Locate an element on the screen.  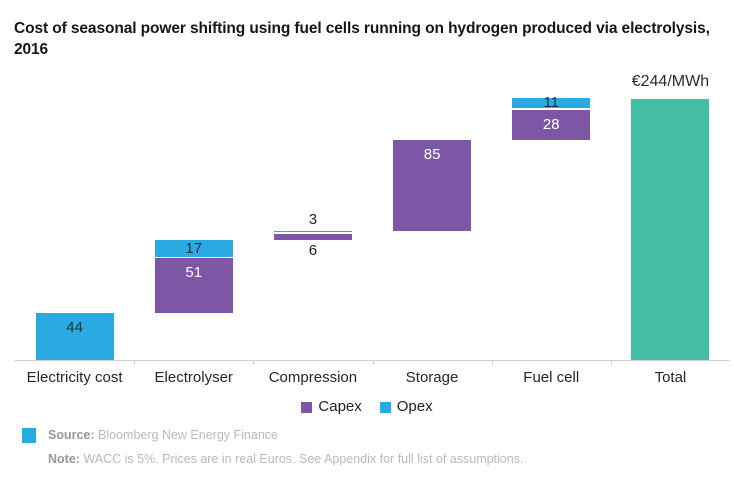
bar-value-label-fuel-cell-opex: 11 is located at coordinates (551, 103).